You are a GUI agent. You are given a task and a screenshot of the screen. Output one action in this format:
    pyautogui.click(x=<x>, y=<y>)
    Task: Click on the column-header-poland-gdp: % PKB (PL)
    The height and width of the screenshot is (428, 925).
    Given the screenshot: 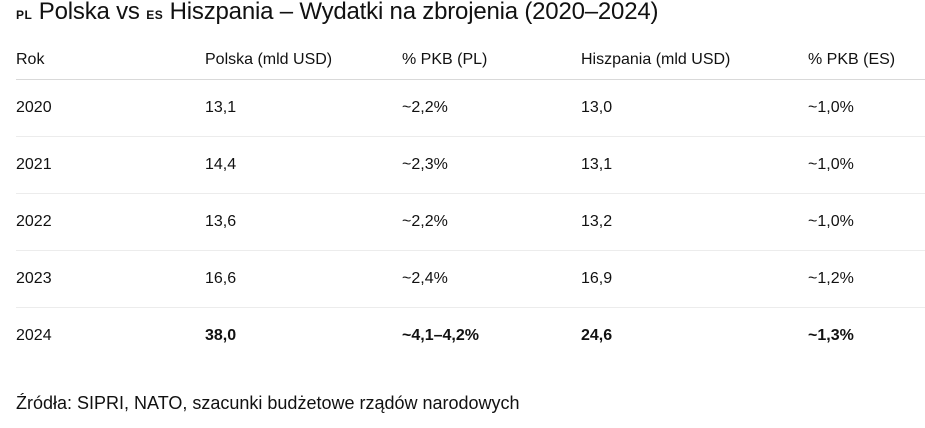 What is the action you would take?
    pyautogui.click(x=445, y=59)
    